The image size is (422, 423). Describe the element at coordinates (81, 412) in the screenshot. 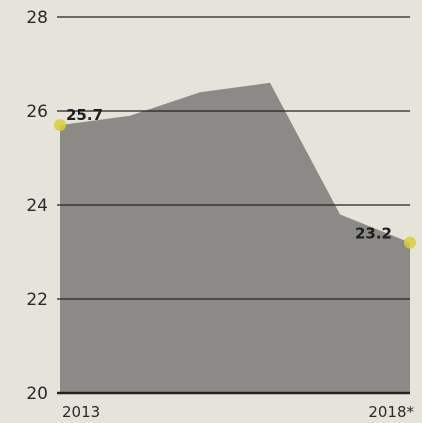

I see `x-tick-label: 2013` at that location.